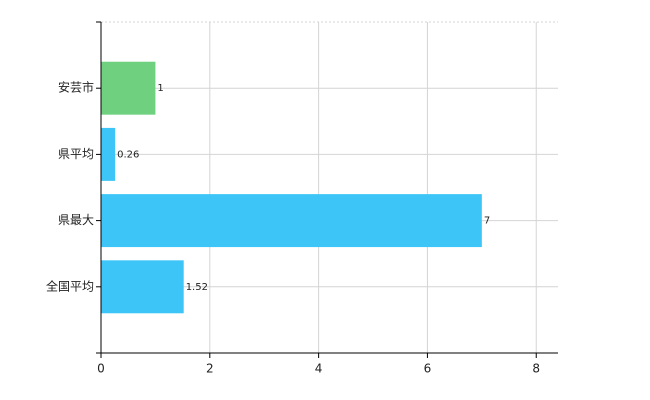 This screenshot has width=650, height=400. Describe the element at coordinates (76, 154) in the screenshot. I see `y-tick-label: 県平均` at that location.